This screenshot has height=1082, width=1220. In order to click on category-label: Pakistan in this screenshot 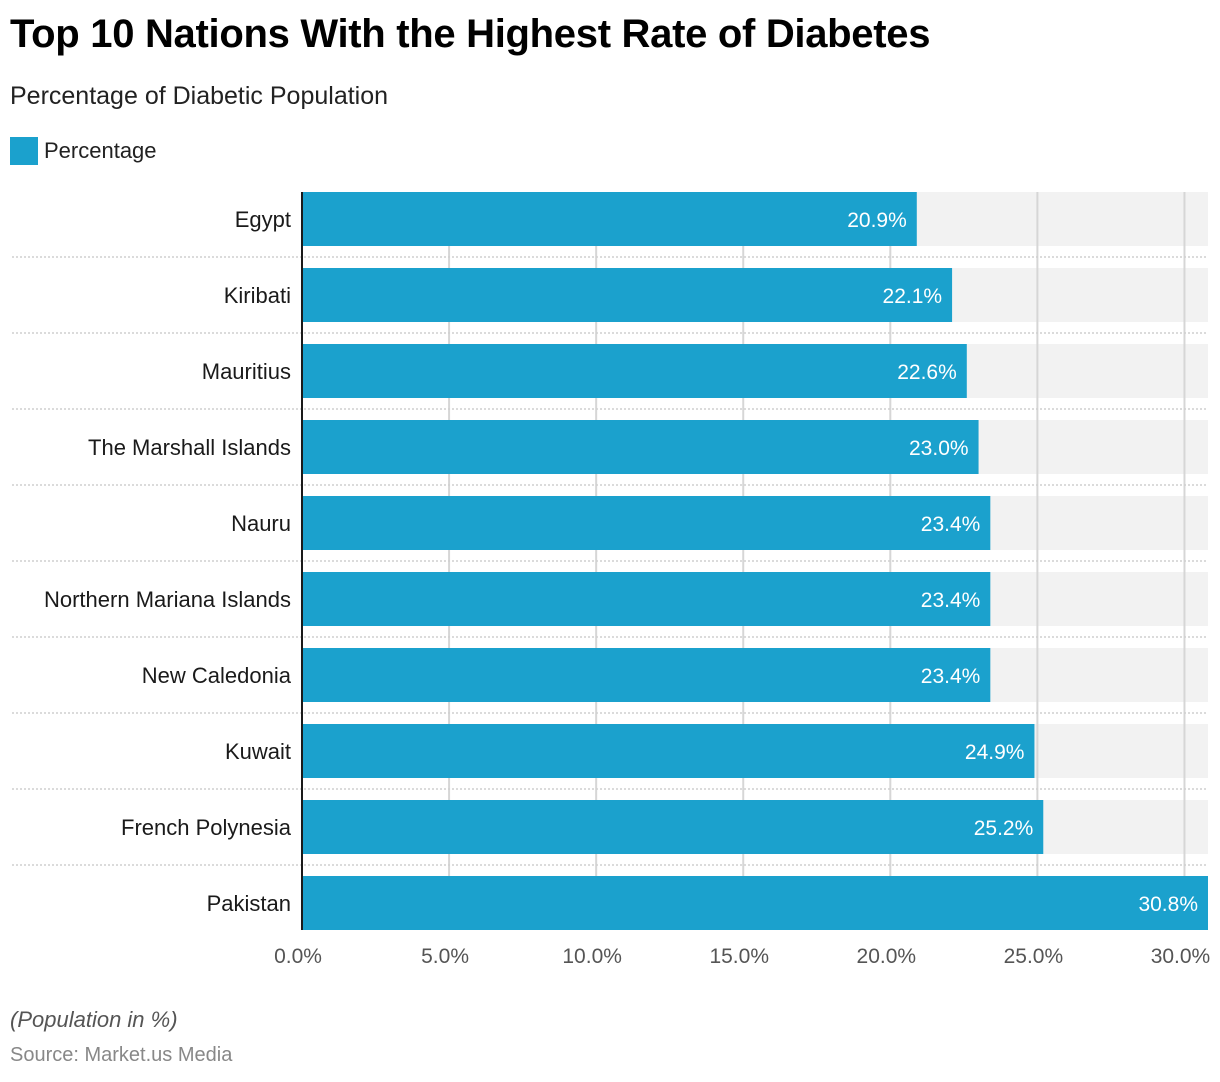, I will do `click(249, 903)`.